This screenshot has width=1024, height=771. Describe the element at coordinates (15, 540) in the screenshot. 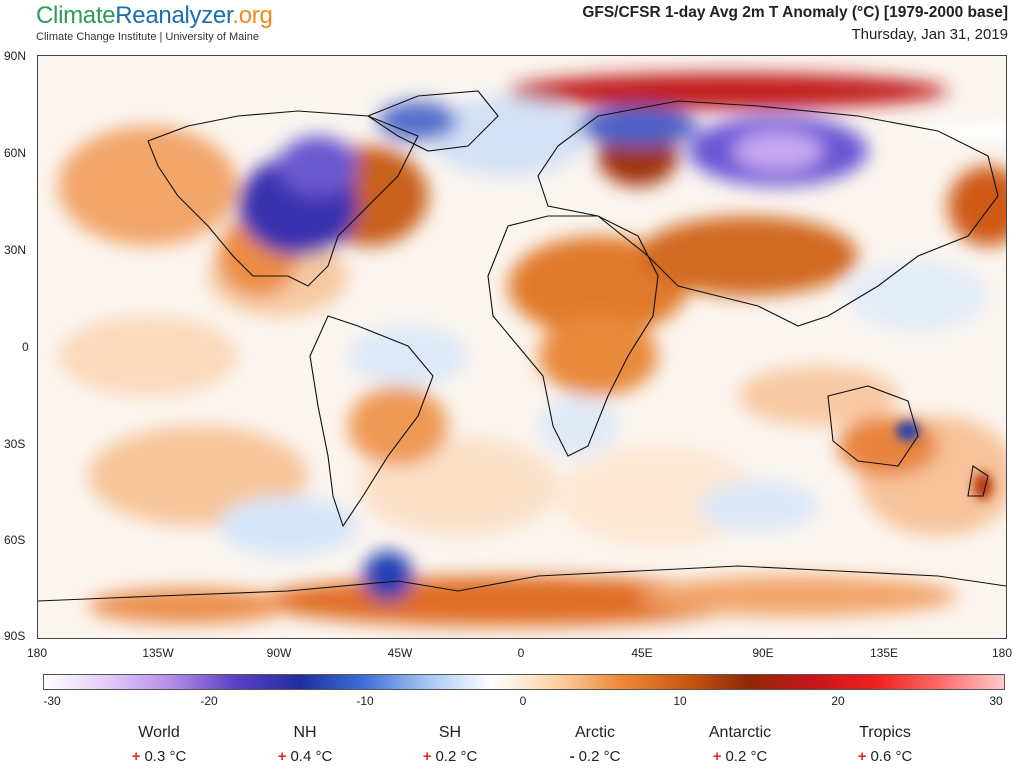

I see `lat-label-60s: 60S` at that location.